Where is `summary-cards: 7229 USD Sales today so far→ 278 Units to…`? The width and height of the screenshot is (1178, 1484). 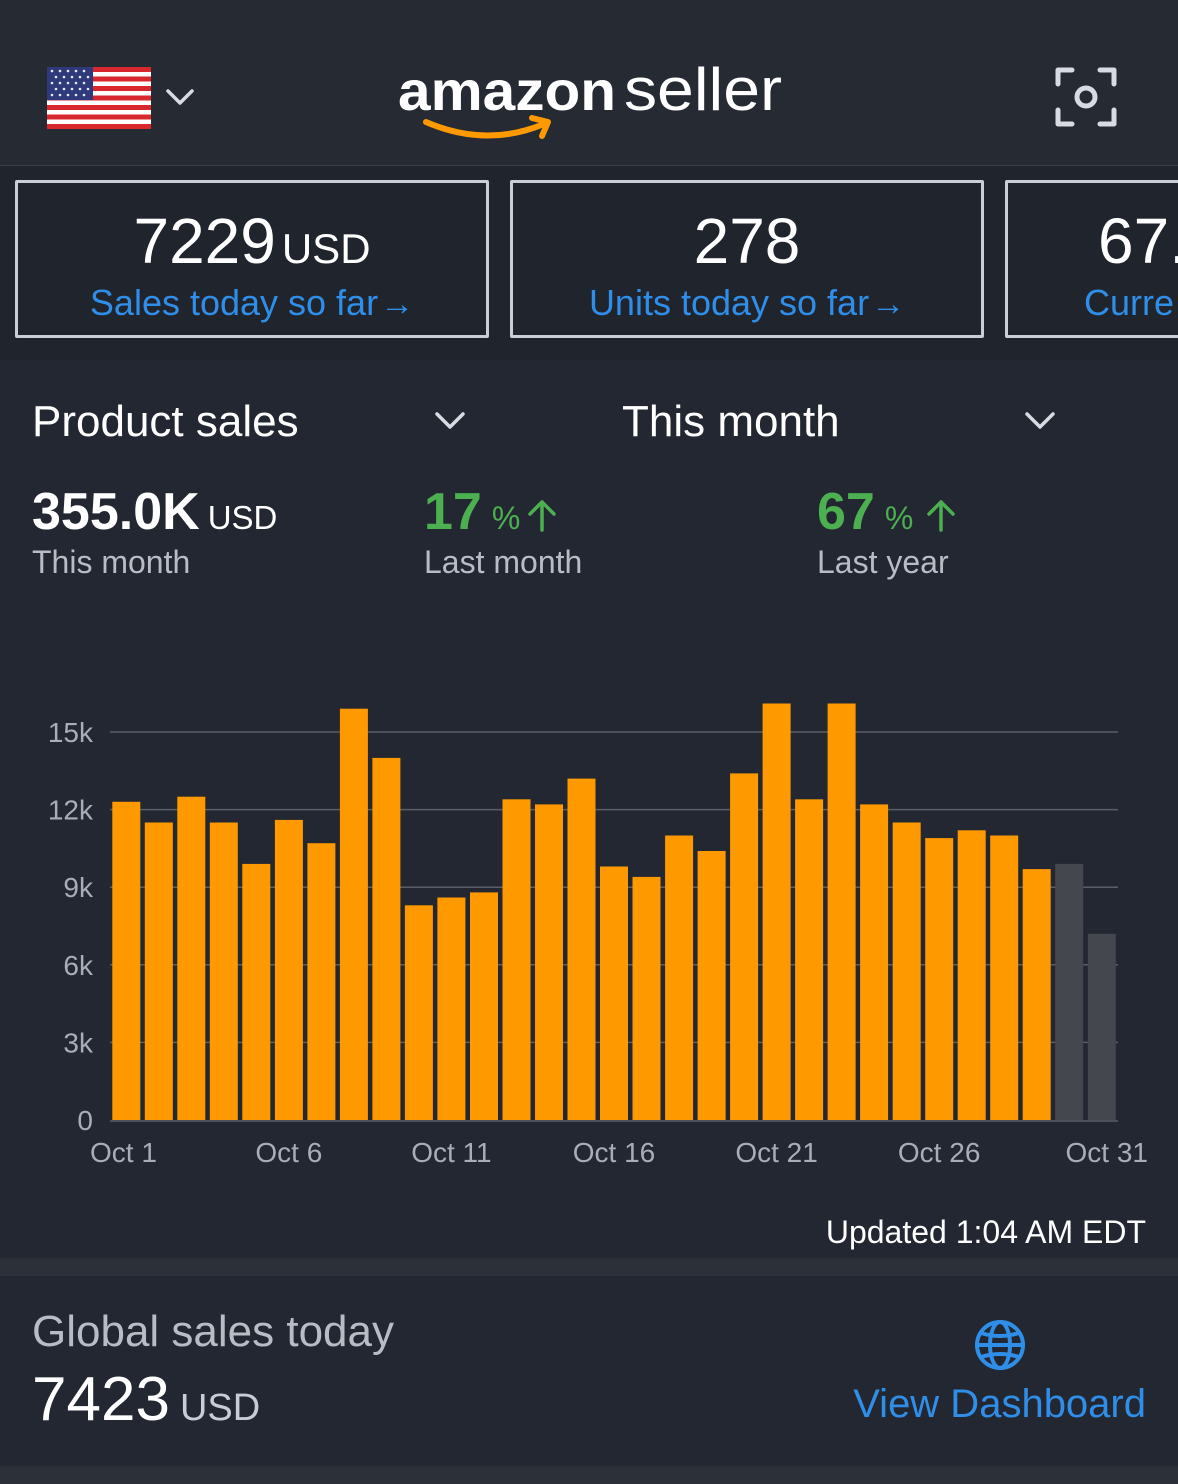
summary-cards: 7229 USD Sales today so far→ 278 Units to… is located at coordinates (589, 263).